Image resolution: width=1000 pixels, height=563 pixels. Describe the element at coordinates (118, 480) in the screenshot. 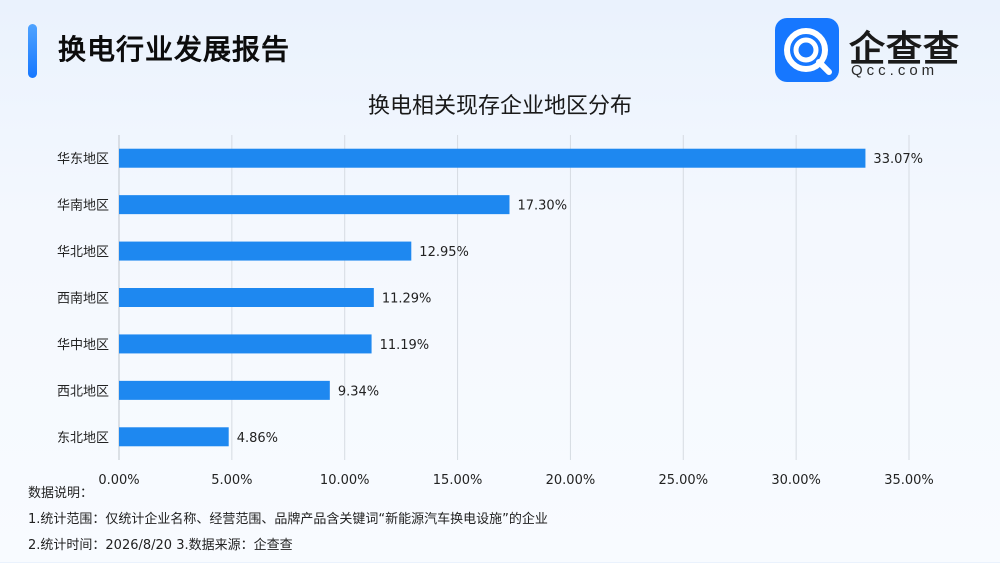

I see `x-tick-label: 0.00%` at that location.